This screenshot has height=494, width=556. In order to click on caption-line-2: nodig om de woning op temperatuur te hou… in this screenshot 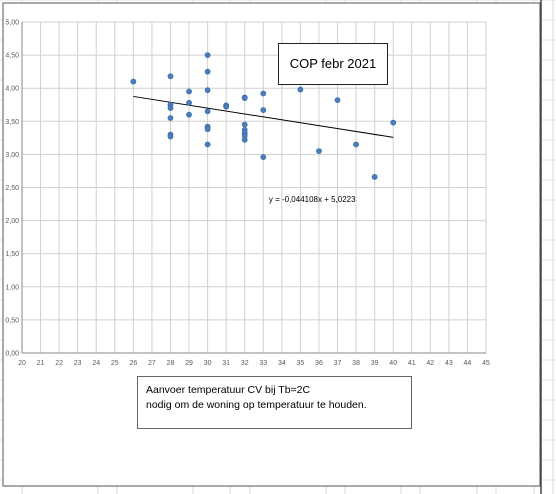, I will do `click(256, 405)`.